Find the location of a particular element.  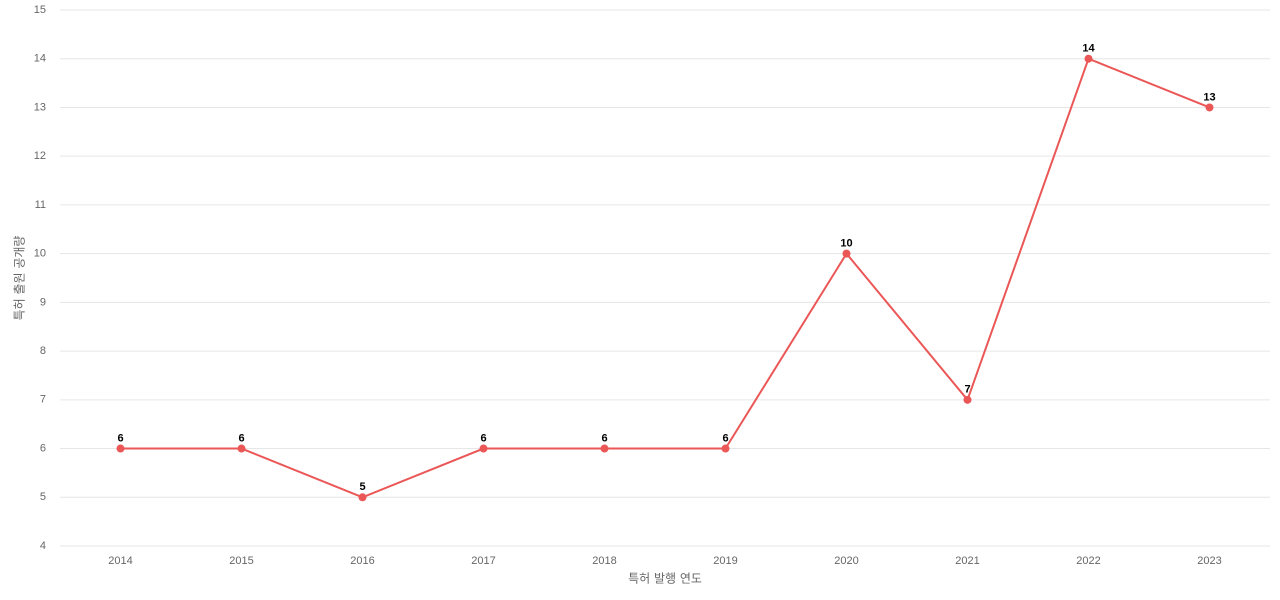

value-label: 14 is located at coordinates (1088, 49).